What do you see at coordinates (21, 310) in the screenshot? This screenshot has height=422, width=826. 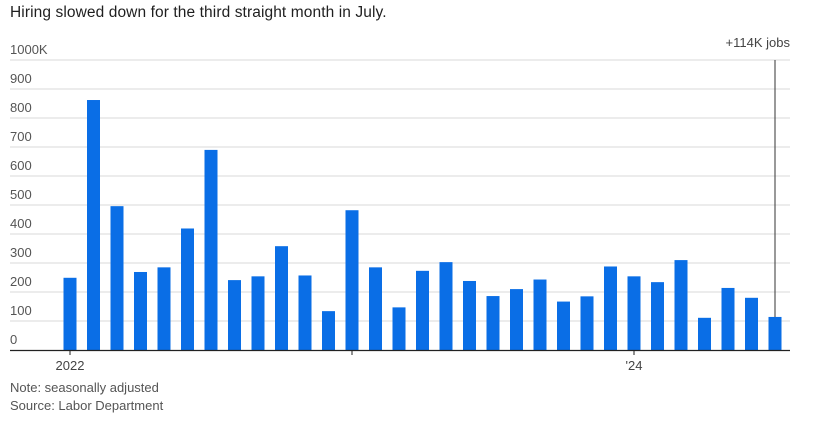 I see `y-tick-label: 100` at bounding box center [21, 310].